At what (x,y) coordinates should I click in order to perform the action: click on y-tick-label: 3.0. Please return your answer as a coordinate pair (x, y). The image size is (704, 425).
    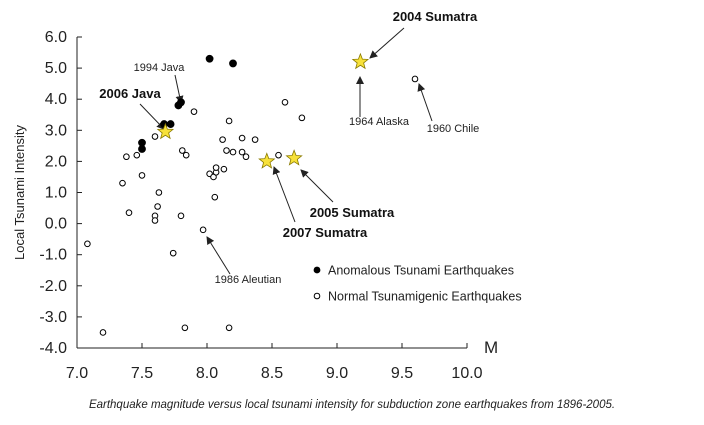
    Looking at the image, I should click on (56, 130).